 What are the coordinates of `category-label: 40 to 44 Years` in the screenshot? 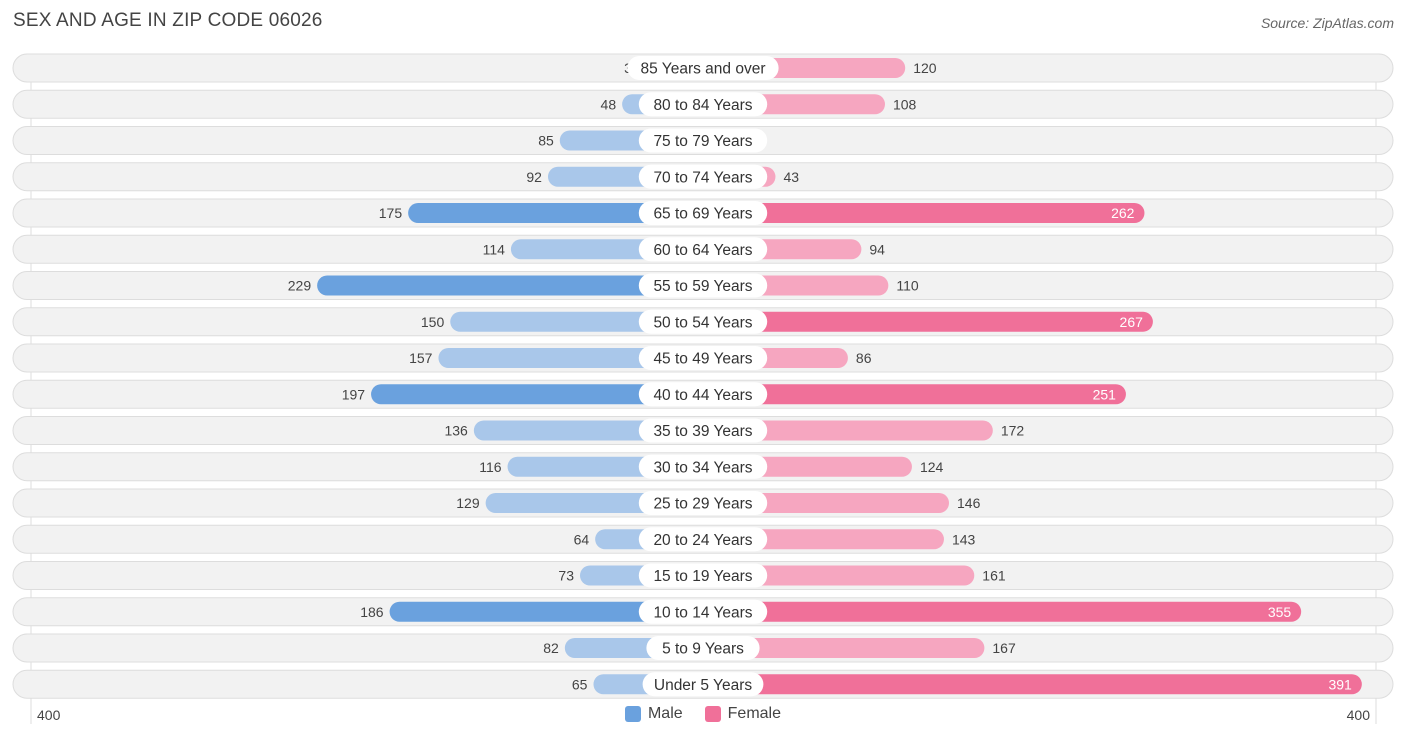 It's located at (702, 395).